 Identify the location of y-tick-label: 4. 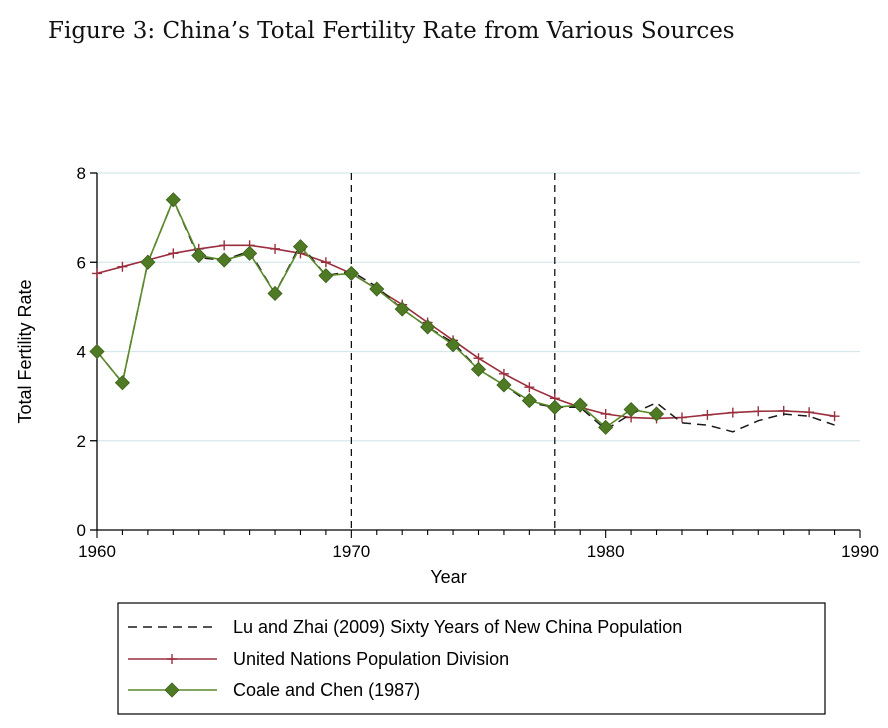
(81, 352).